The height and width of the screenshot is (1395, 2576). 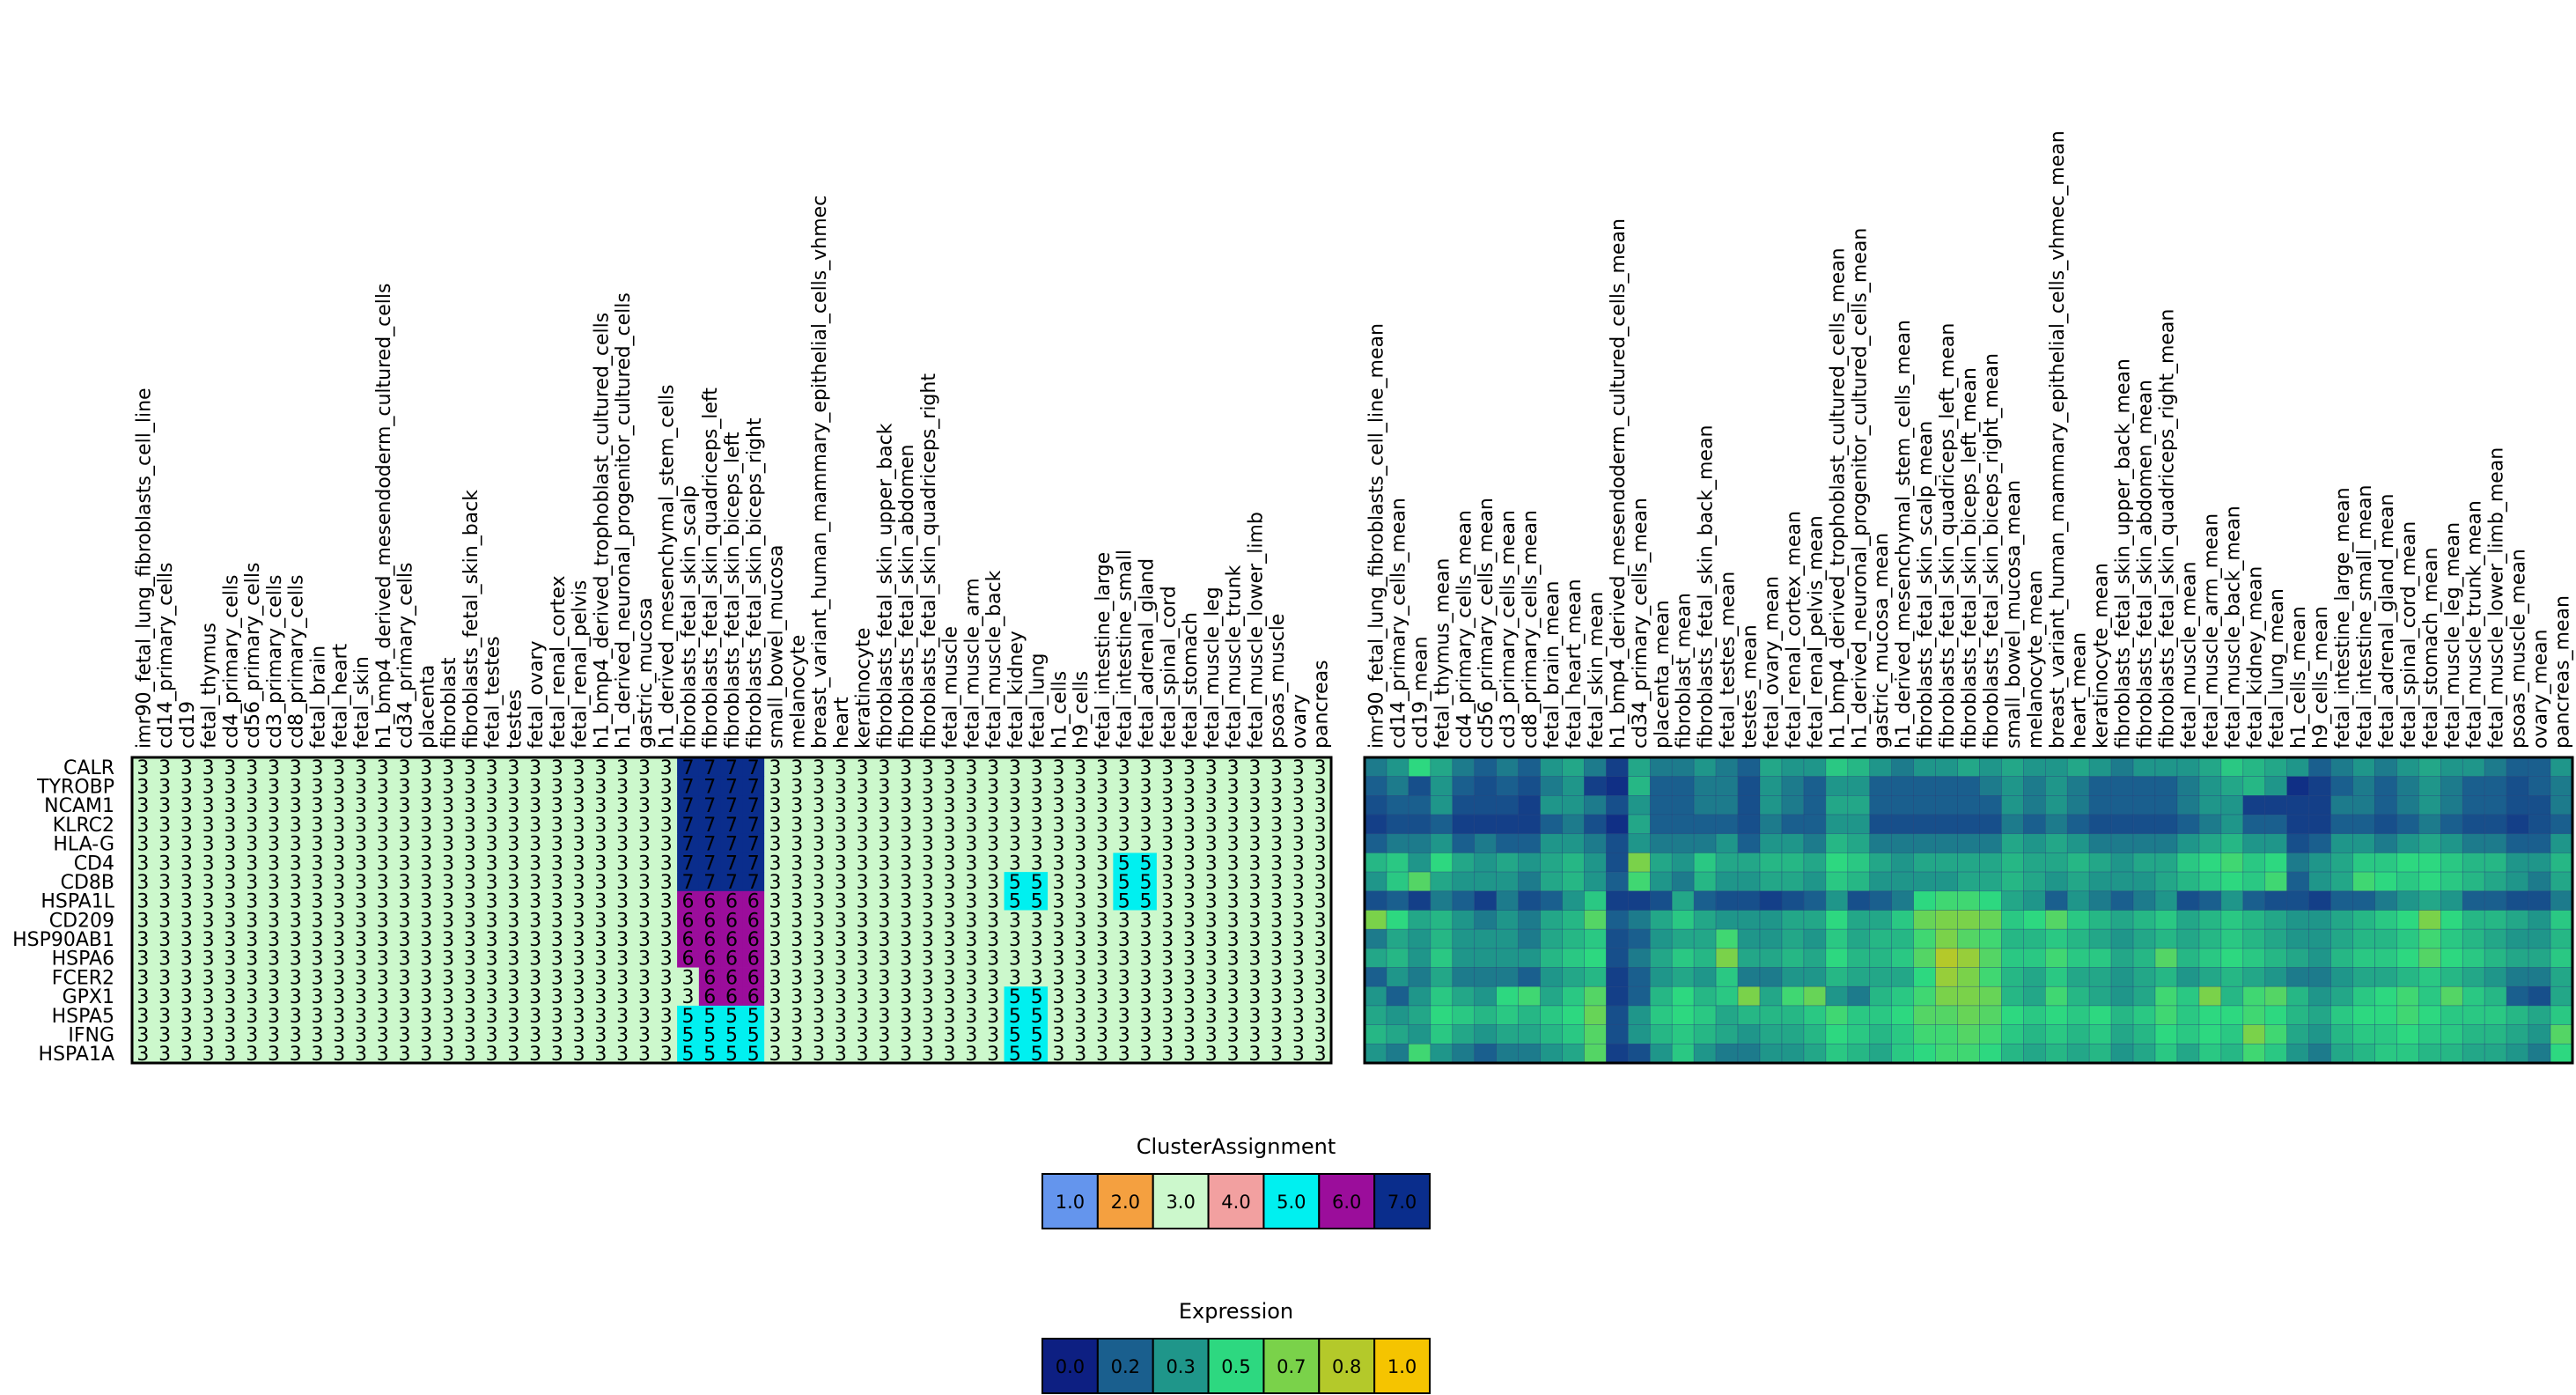 What do you see at coordinates (427, 707) in the screenshot?
I see `cluster-column-label: placenta` at bounding box center [427, 707].